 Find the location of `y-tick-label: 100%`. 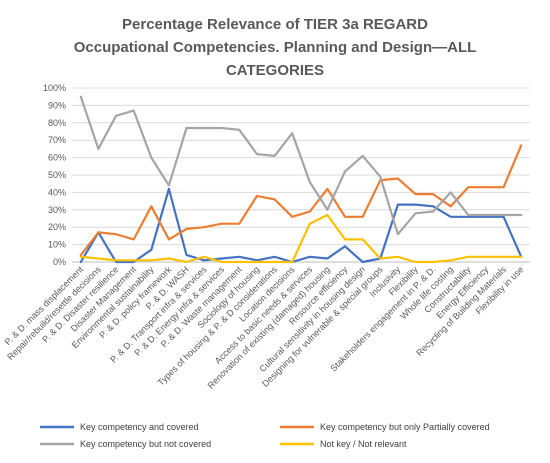

y-tick-label: 100% is located at coordinates (54, 88).